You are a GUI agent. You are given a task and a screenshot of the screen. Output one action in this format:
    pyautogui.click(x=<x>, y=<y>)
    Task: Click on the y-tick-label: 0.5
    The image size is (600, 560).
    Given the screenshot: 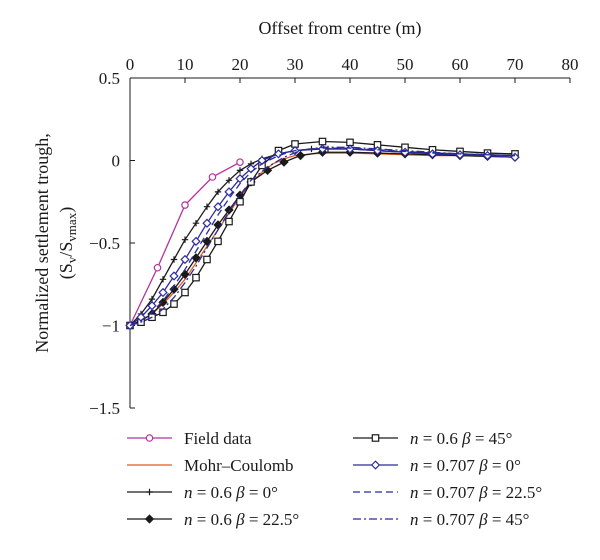 What is the action you would take?
    pyautogui.click(x=109, y=78)
    